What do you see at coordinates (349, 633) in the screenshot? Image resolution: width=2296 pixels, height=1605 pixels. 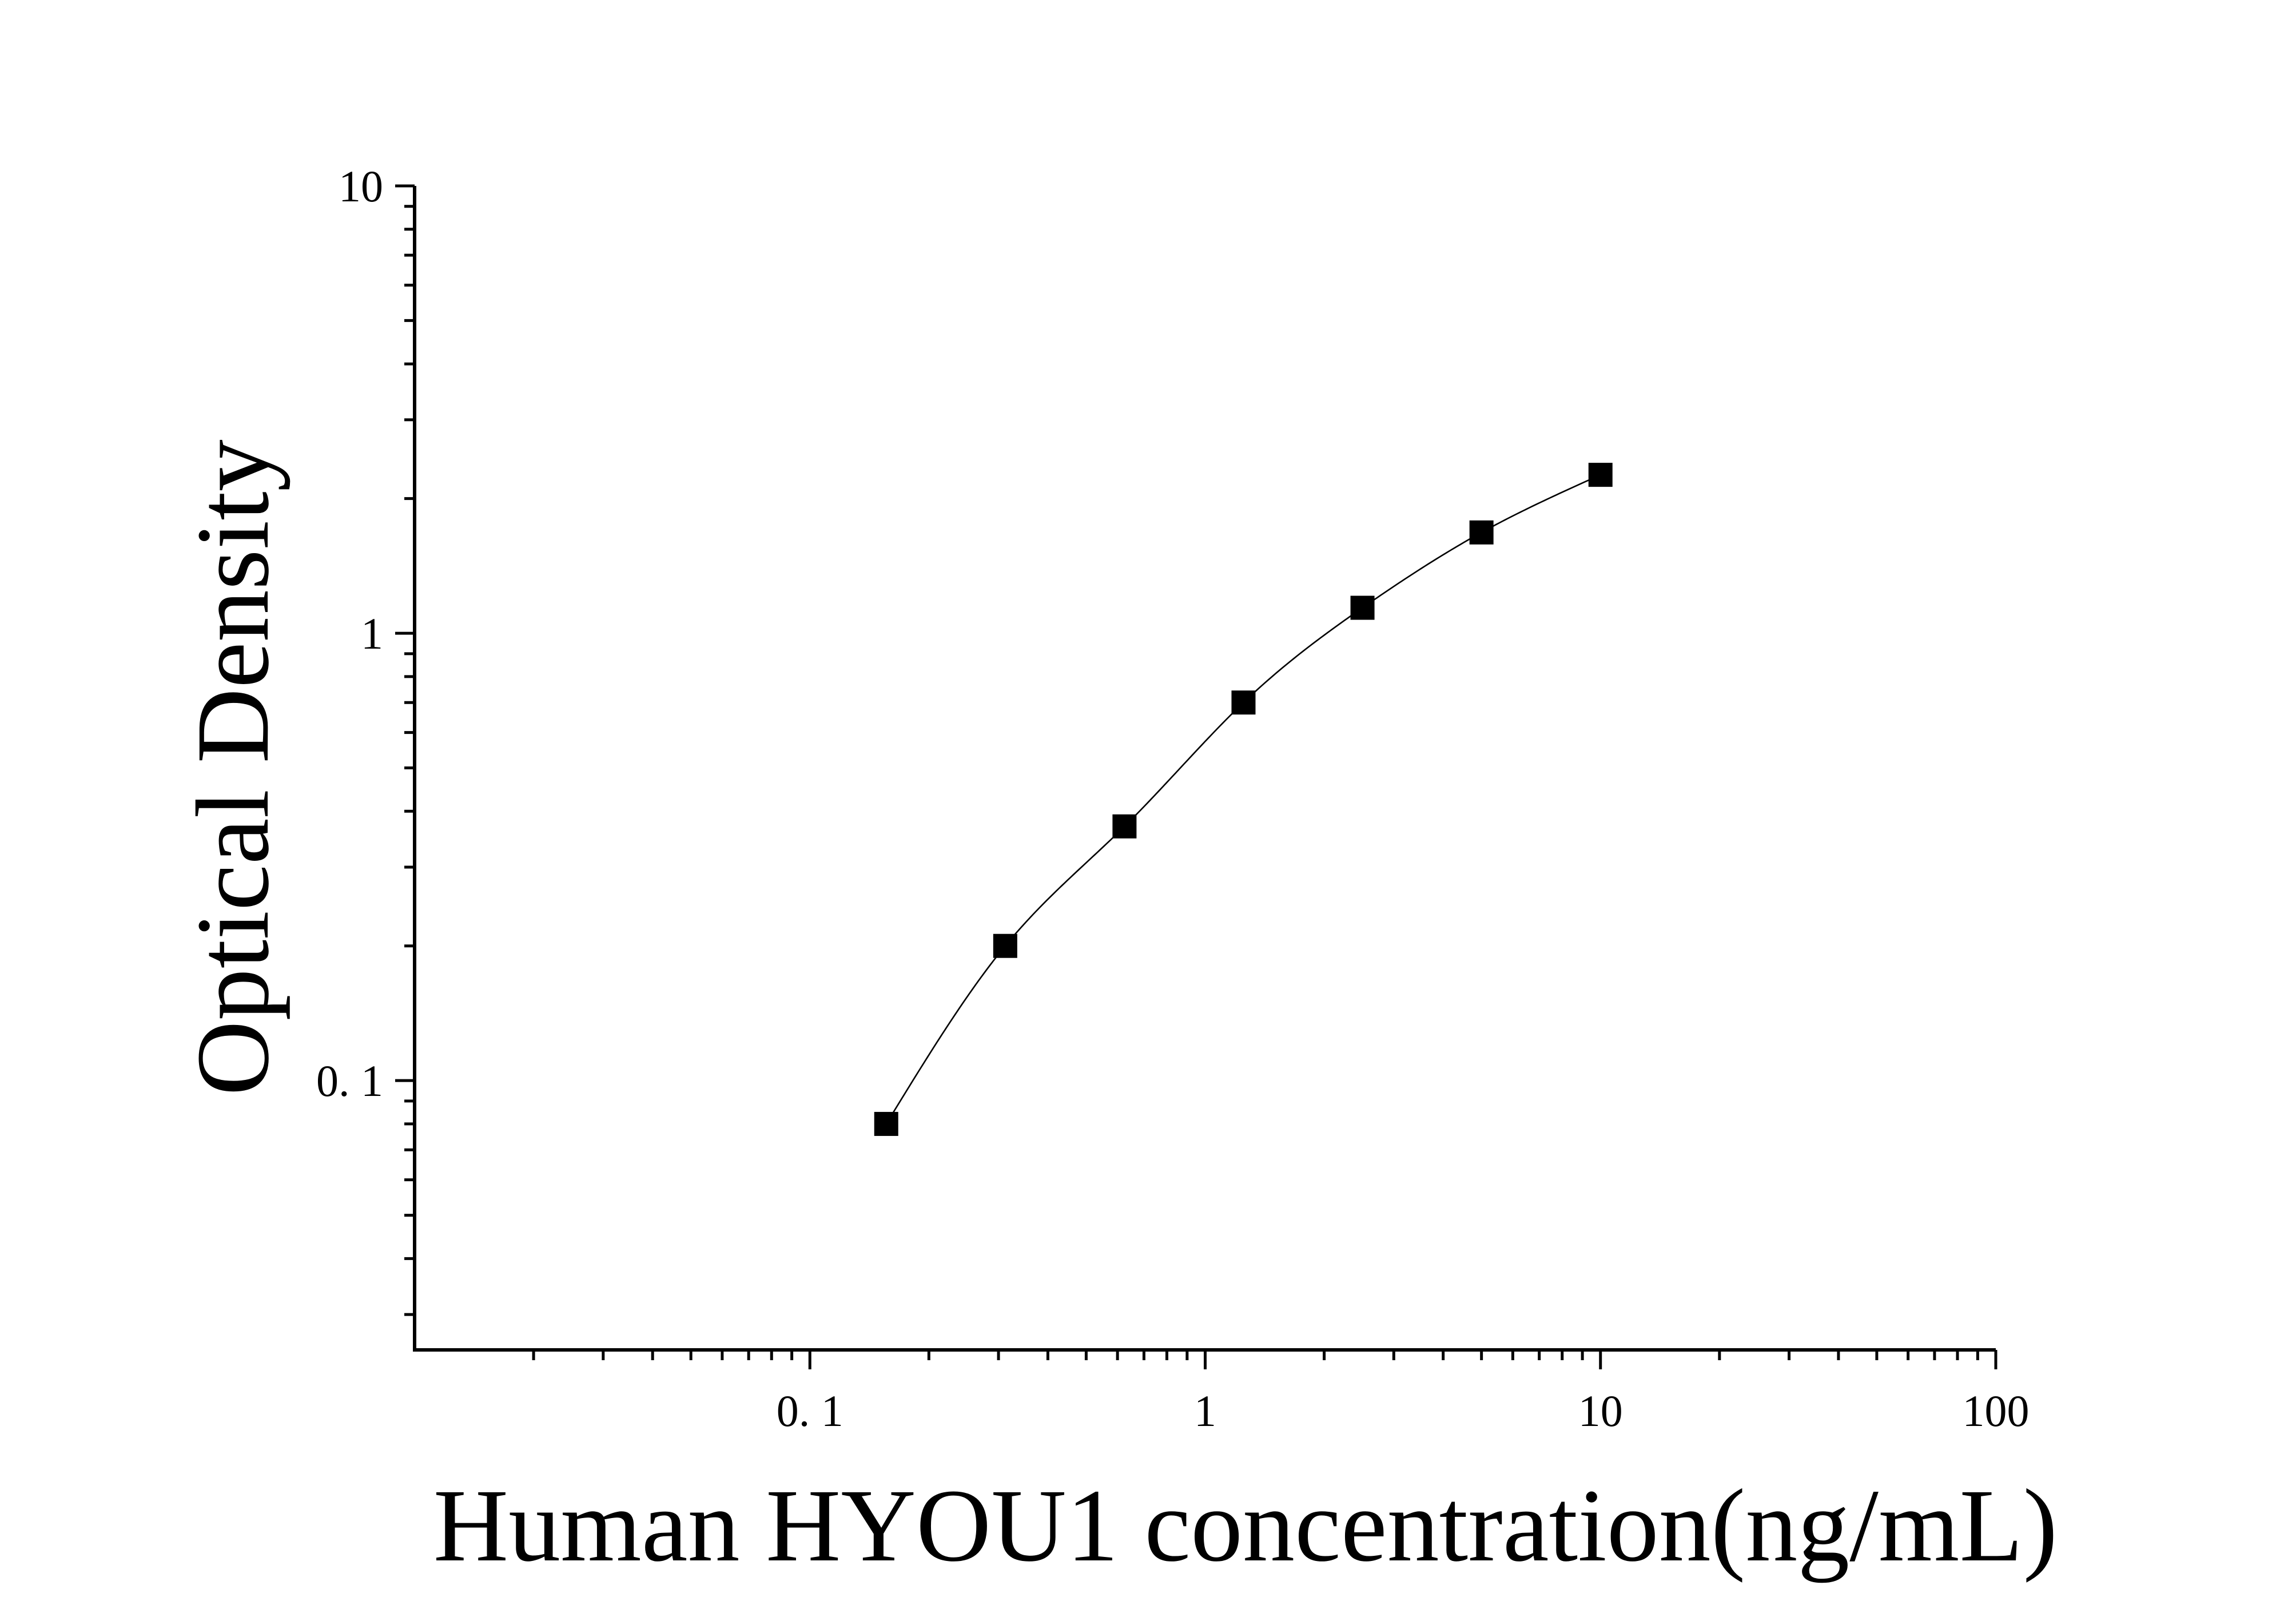 I see `y-tick-labels: 0. 1 1 10` at bounding box center [349, 633].